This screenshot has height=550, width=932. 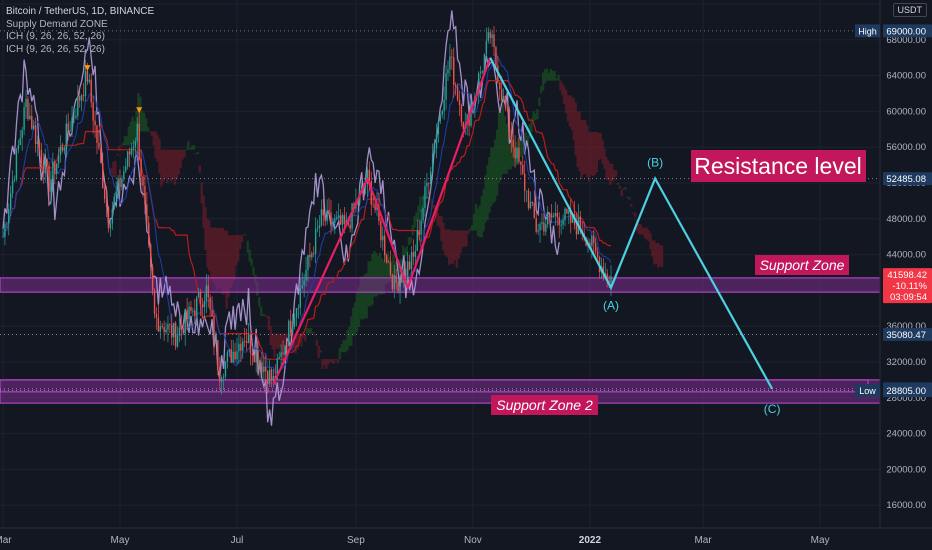 I want to click on price-tick-label: 36000.00, so click(x=906, y=326).